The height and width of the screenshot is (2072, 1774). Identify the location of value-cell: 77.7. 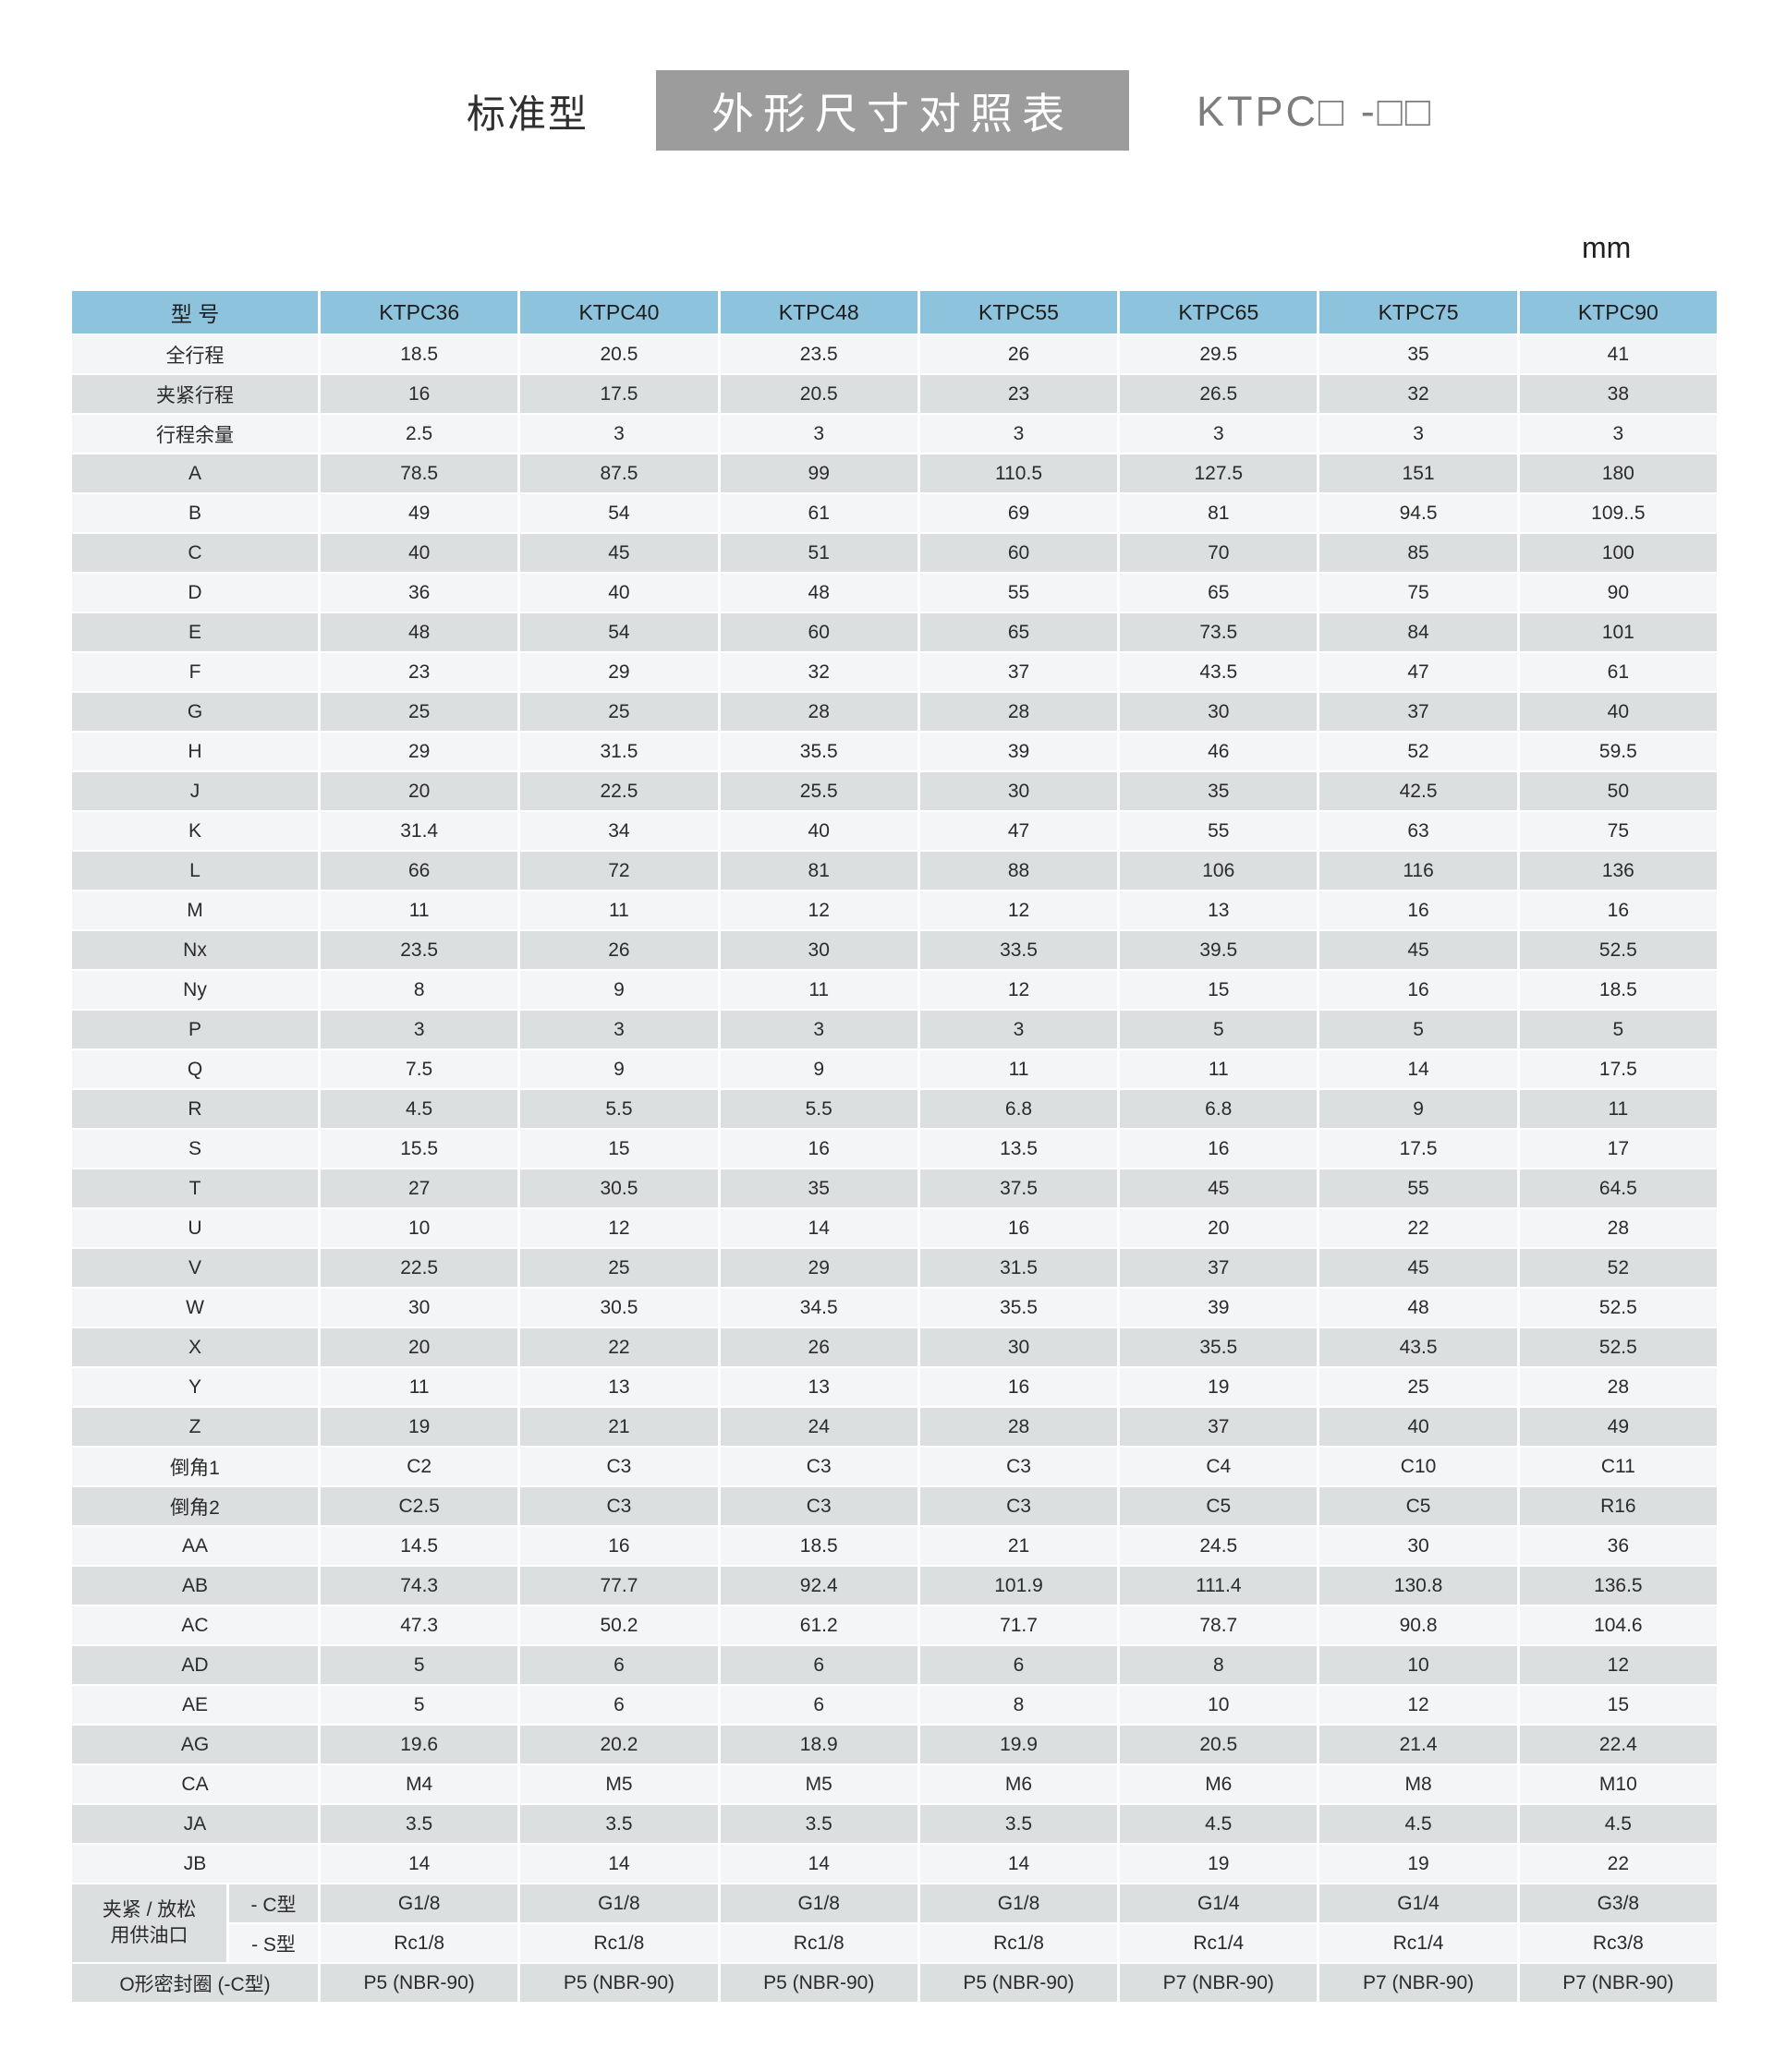
(619, 1586).